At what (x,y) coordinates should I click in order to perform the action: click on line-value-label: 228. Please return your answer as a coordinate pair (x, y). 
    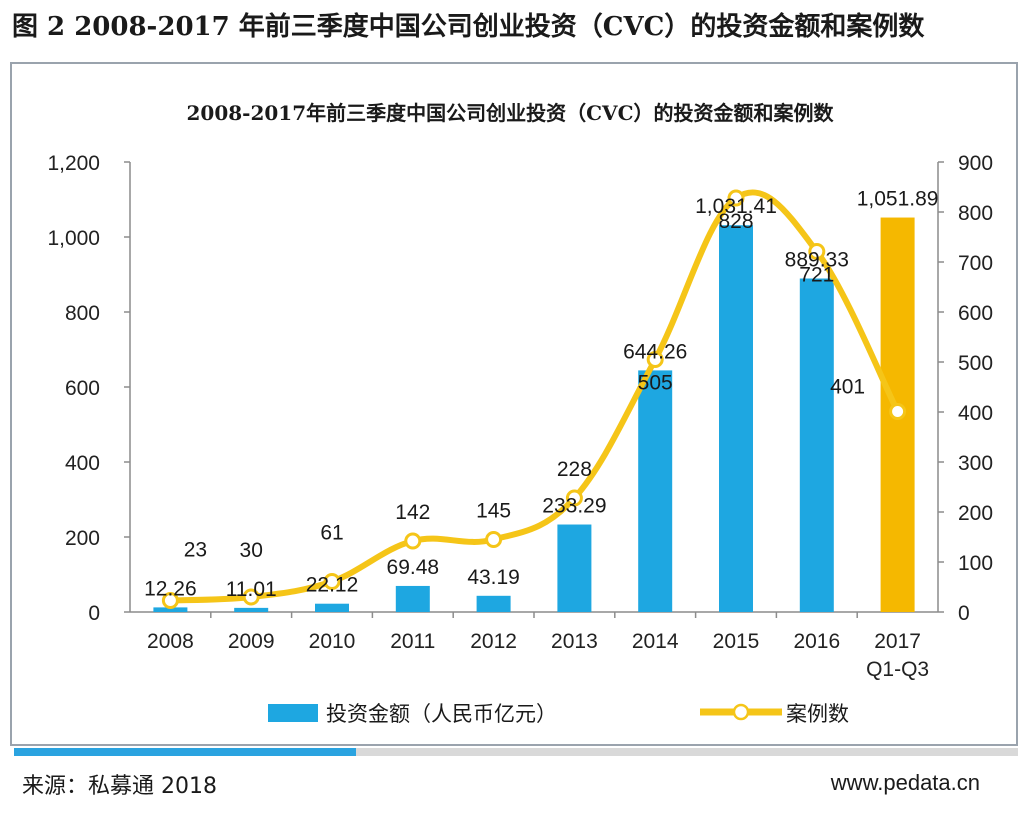
    Looking at the image, I should click on (574, 469).